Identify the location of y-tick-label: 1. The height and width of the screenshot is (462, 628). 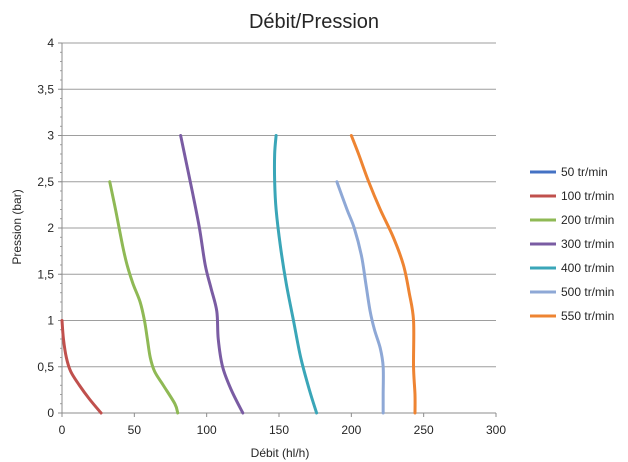
(50, 321).